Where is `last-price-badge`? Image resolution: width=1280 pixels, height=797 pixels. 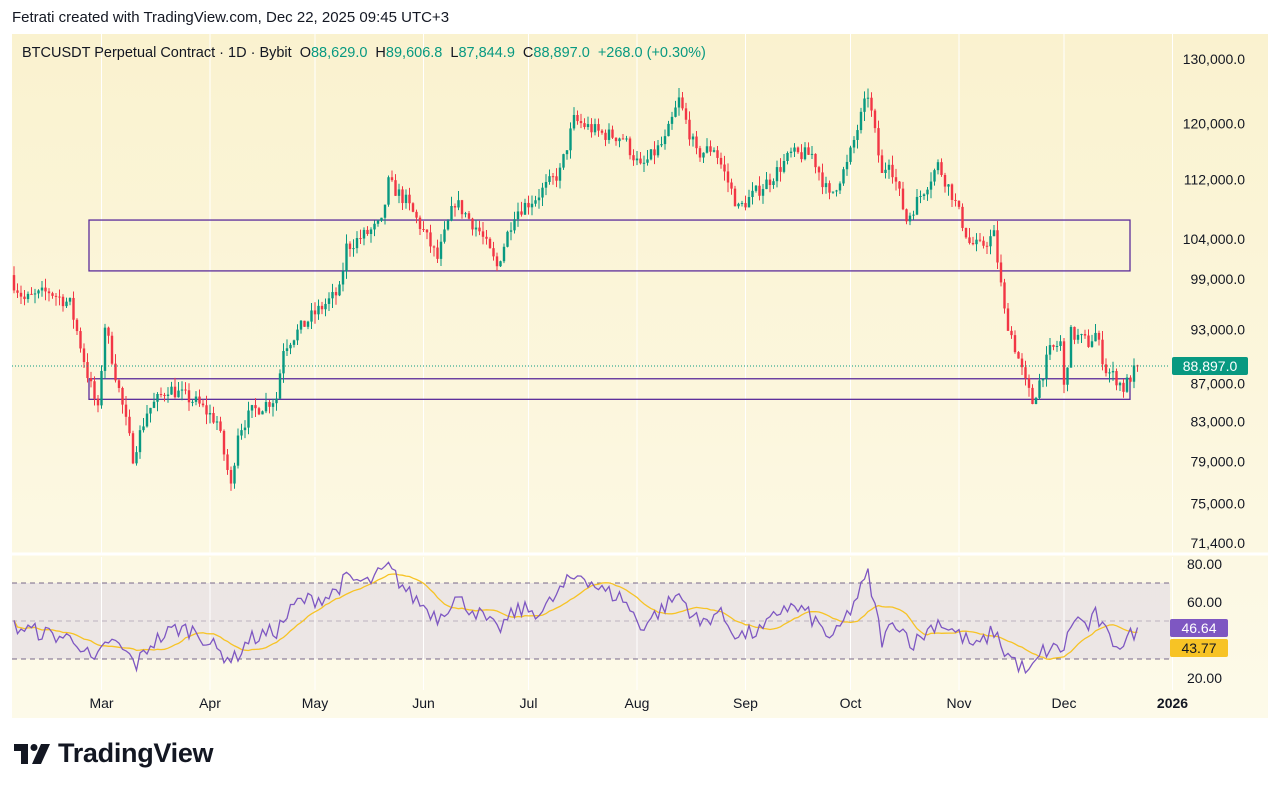 last-price-badge is located at coordinates (1210, 365).